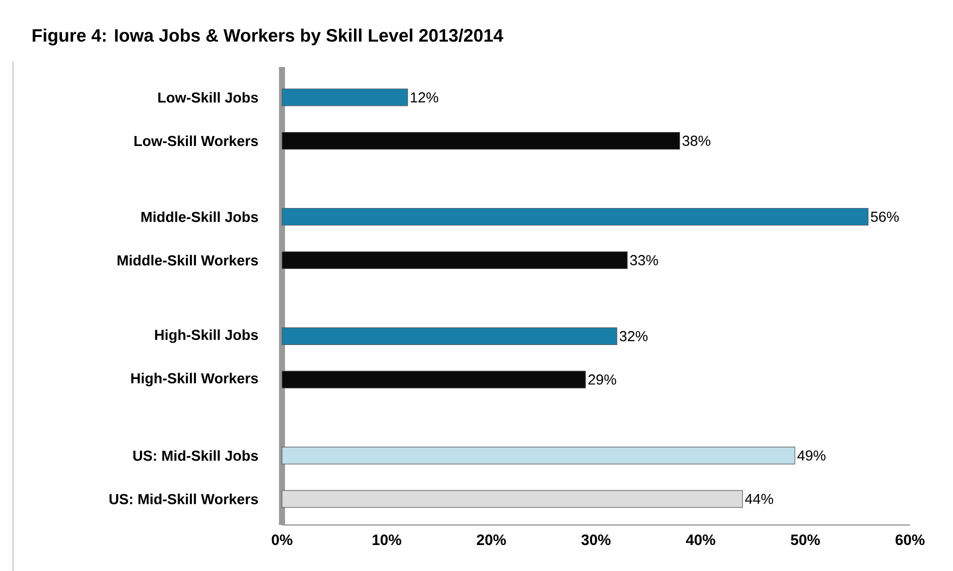 This screenshot has height=571, width=953. What do you see at coordinates (424, 97) in the screenshot?
I see `data-label: 12%` at bounding box center [424, 97].